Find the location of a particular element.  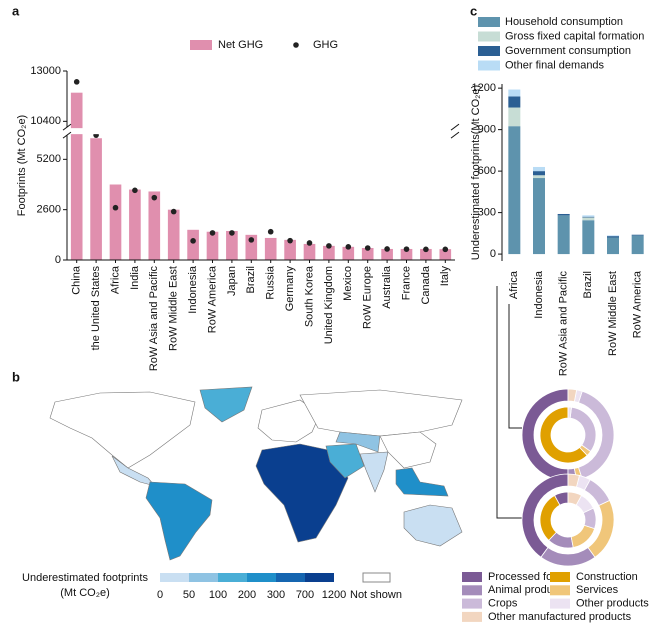

greenland is located at coordinates (226, 404).